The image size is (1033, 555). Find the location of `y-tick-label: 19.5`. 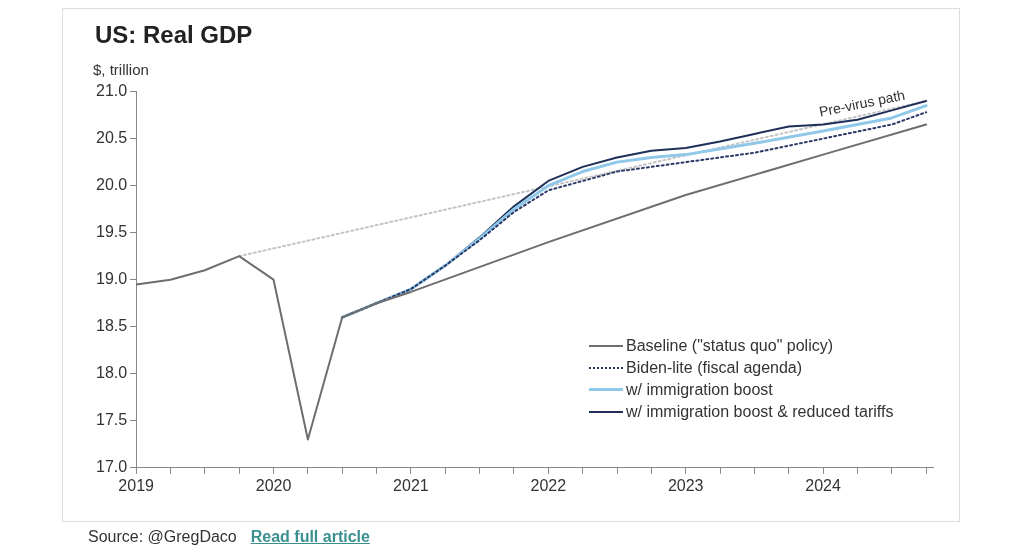

y-tick-label: 19.5 is located at coordinates (112, 232).